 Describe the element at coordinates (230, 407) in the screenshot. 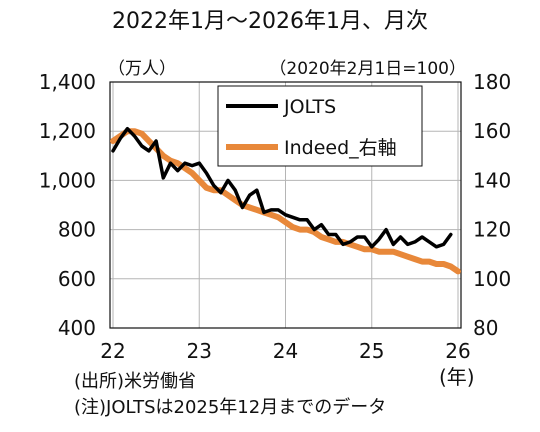

I see `data-note: (注)JOLTSは2025年12月までのデータ` at that location.